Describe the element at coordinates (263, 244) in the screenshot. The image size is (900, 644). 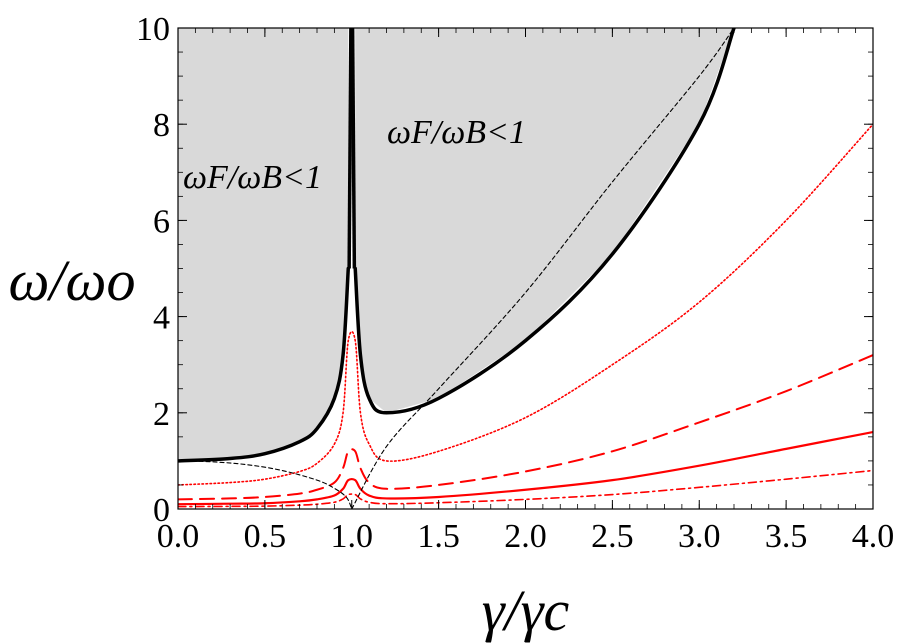
I see `shaded-region-left` at that location.